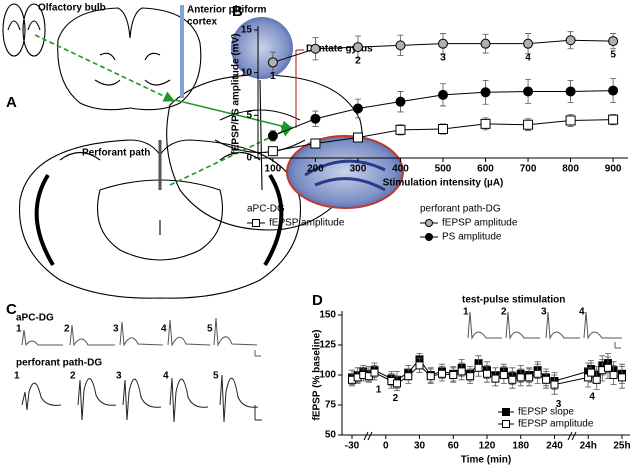  What do you see at coordinates (546, 412) in the screenshot?
I see `legend-label: fEPSP slope` at bounding box center [546, 412].